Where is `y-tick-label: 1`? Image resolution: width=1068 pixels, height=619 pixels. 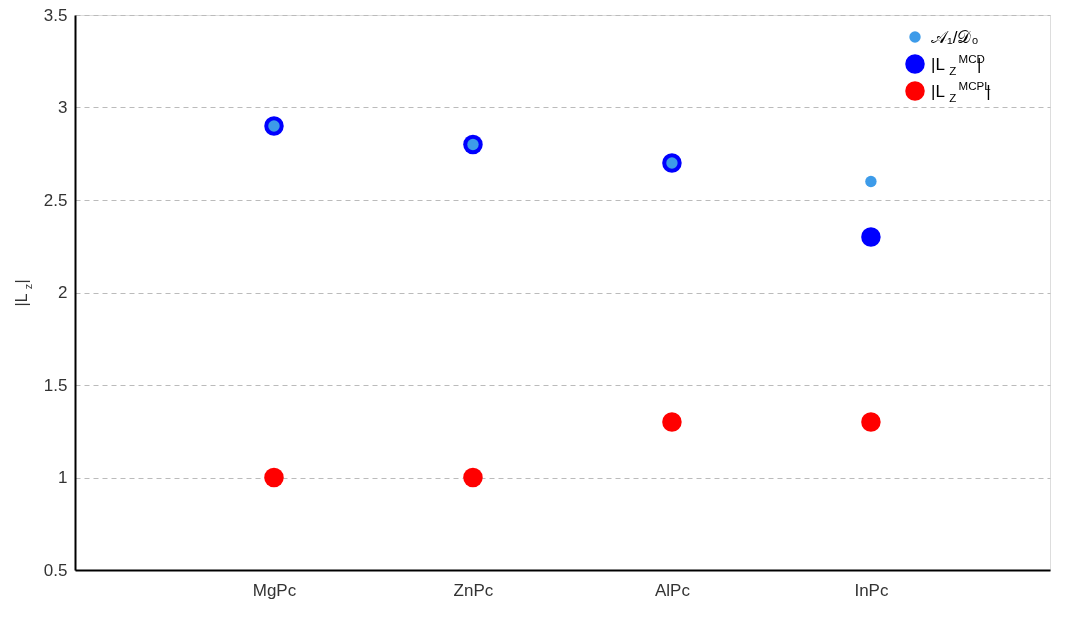
y-tick-label: 1 is located at coordinates (63, 477).